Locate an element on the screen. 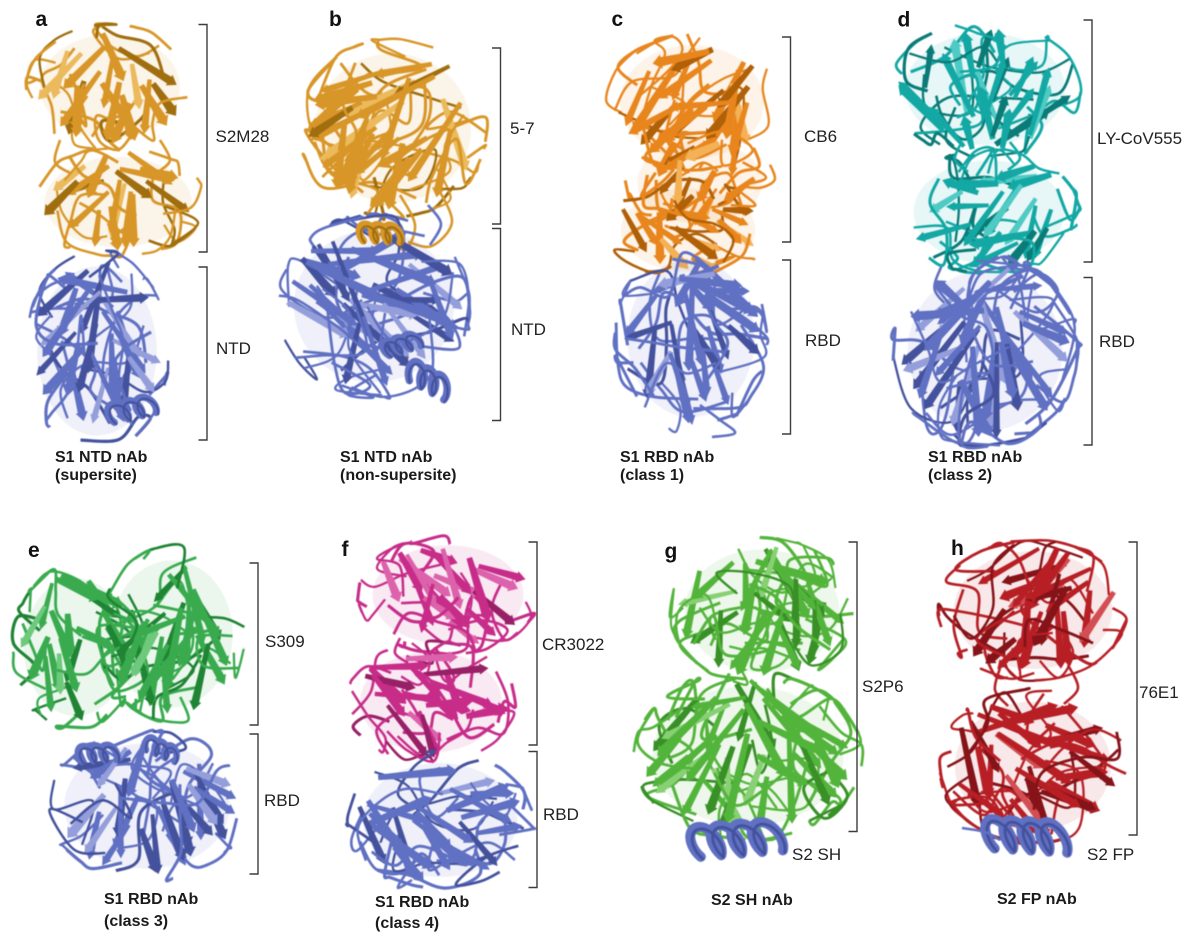 This screenshot has width=1198, height=939. svg-text: S309 is located at coordinates (285, 641).